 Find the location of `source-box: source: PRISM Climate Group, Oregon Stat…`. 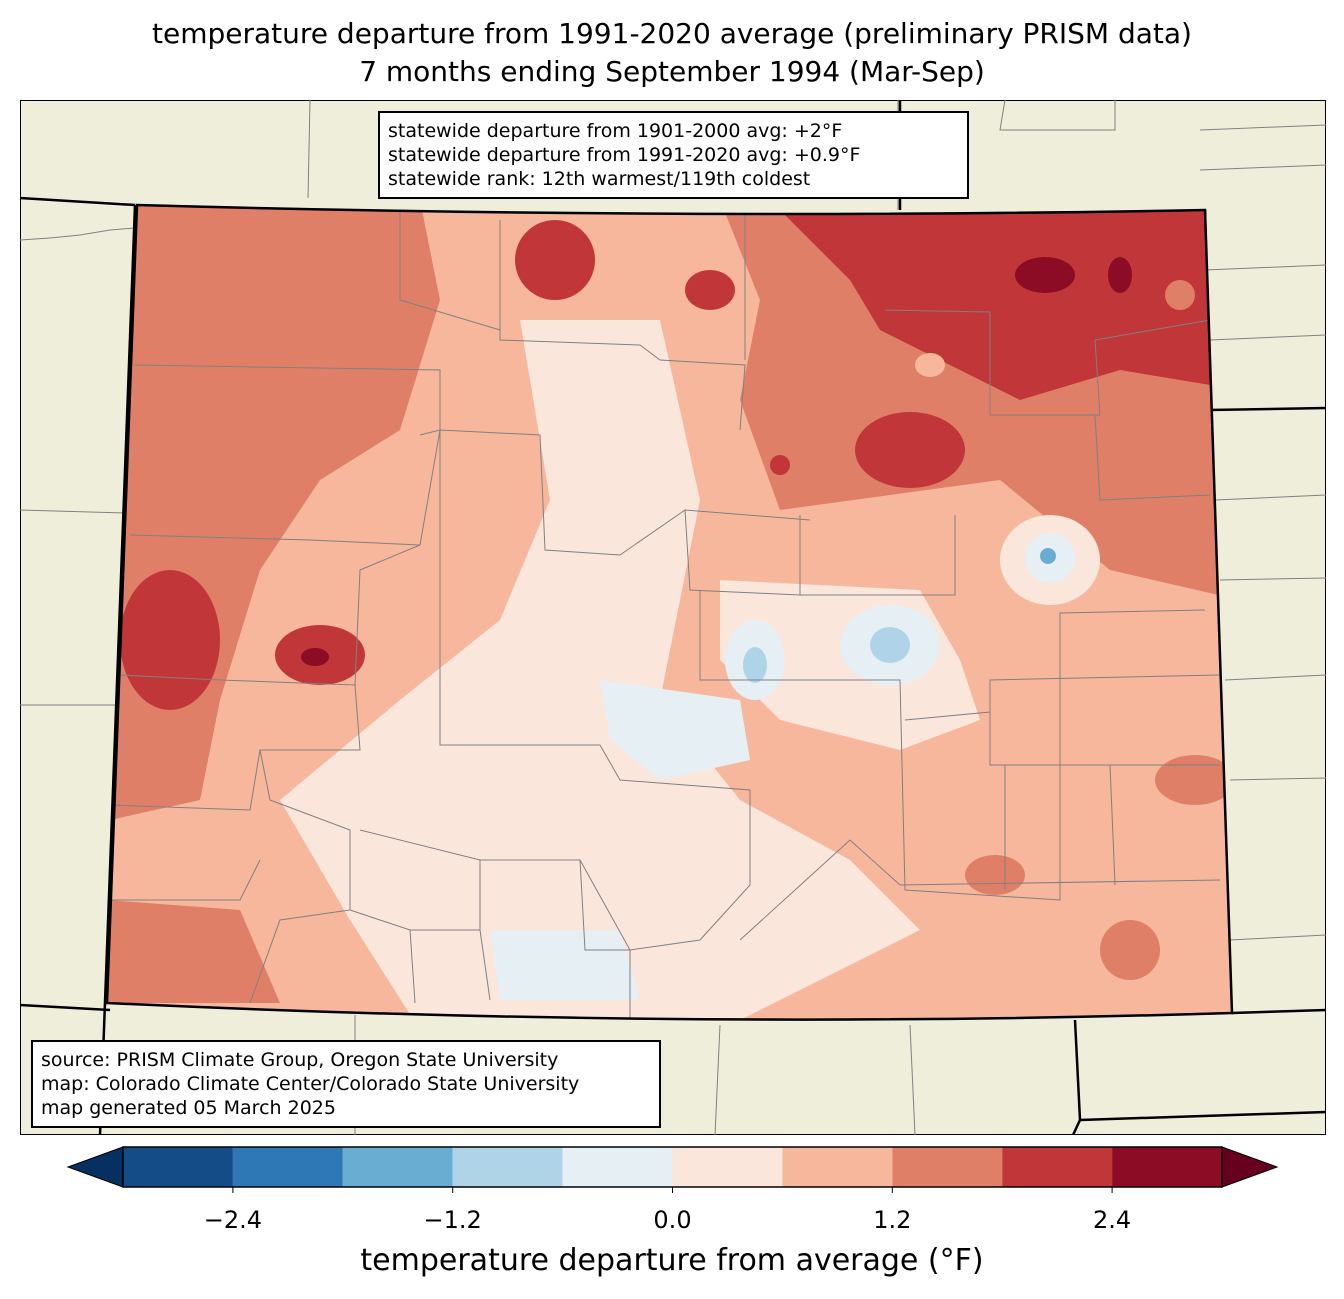

source-box: source: PRISM Climate Group, Oregon Stat… is located at coordinates (346, 1084).